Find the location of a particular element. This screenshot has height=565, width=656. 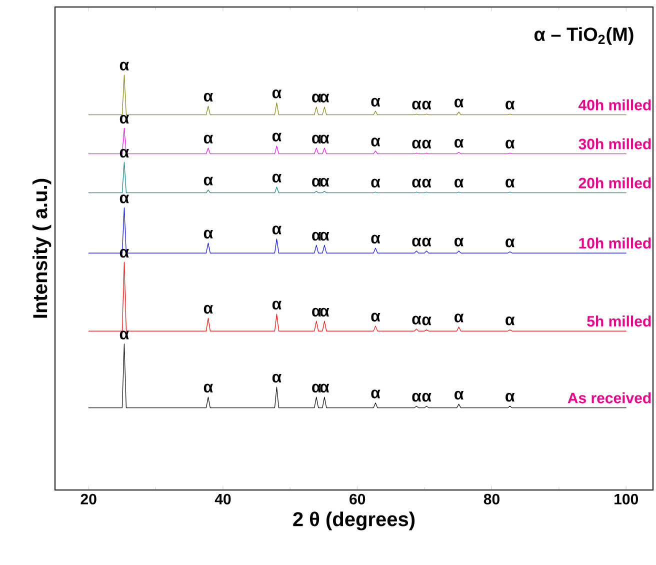

x-tick-label: 80 is located at coordinates (492, 499).